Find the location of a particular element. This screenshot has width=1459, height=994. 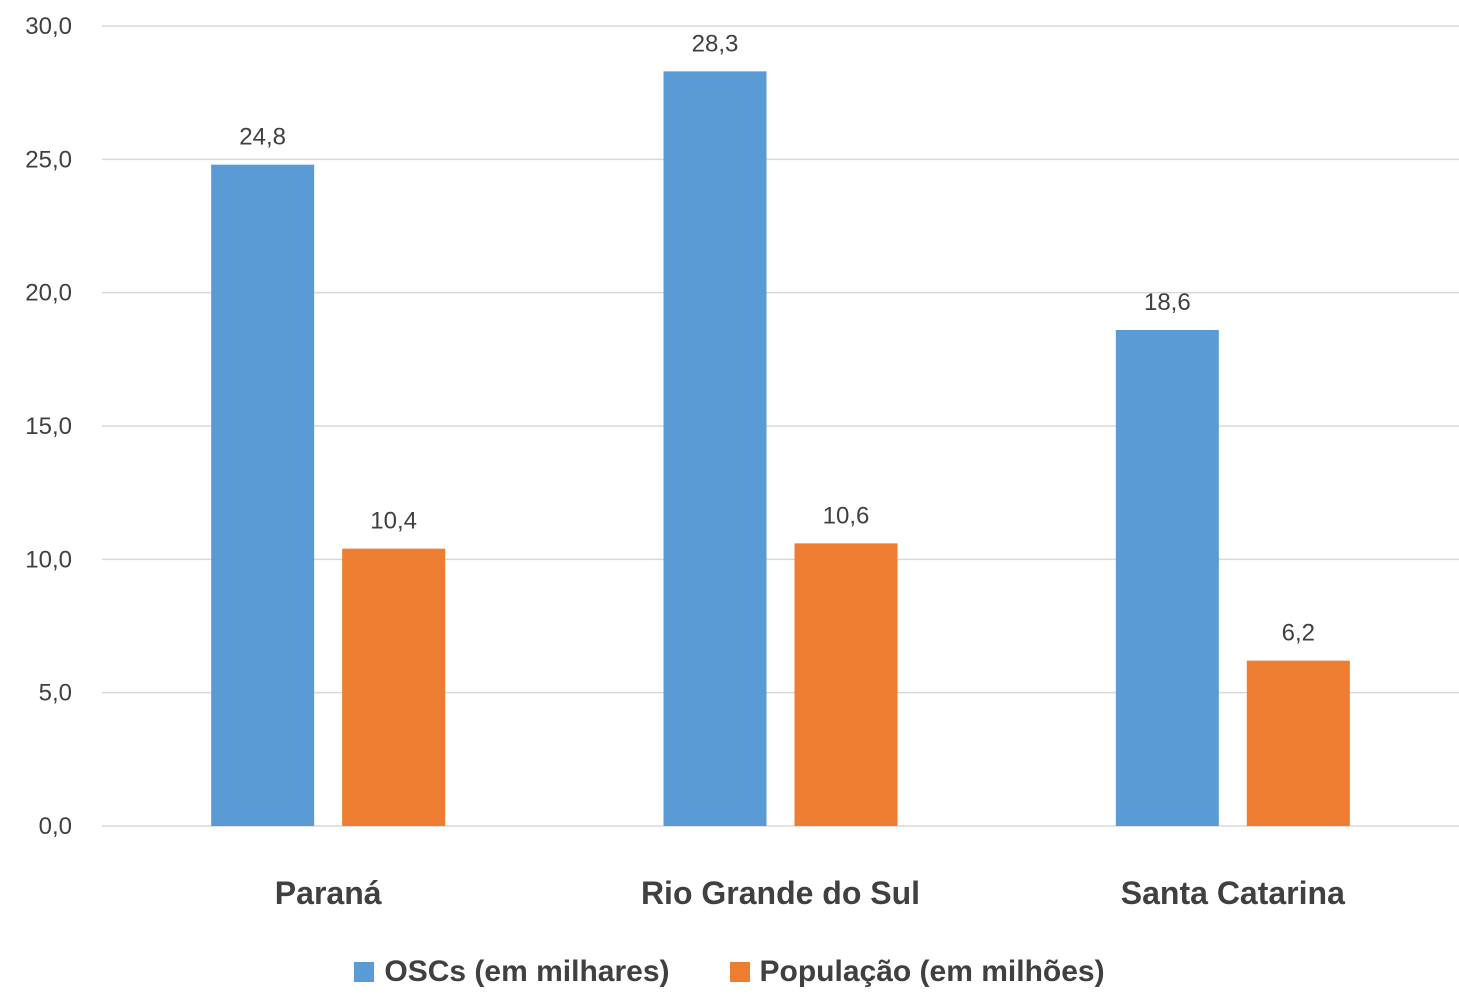

y-tick-label: 10,0 is located at coordinates (48, 559).